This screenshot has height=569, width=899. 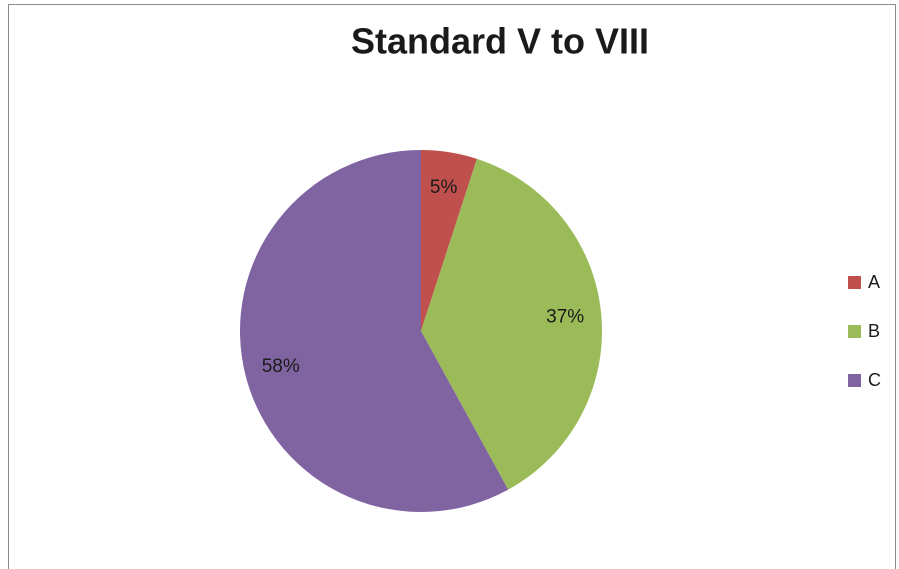 I want to click on data-label: 37%, so click(x=565, y=316).